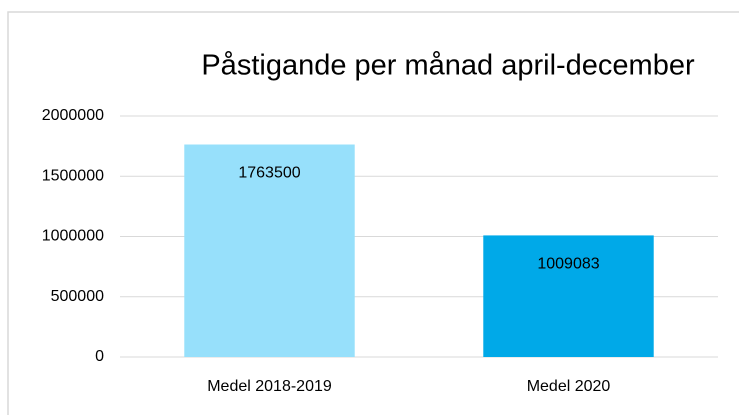  What do you see at coordinates (73, 115) in the screenshot?
I see `y-tick-label: 2000000` at bounding box center [73, 115].